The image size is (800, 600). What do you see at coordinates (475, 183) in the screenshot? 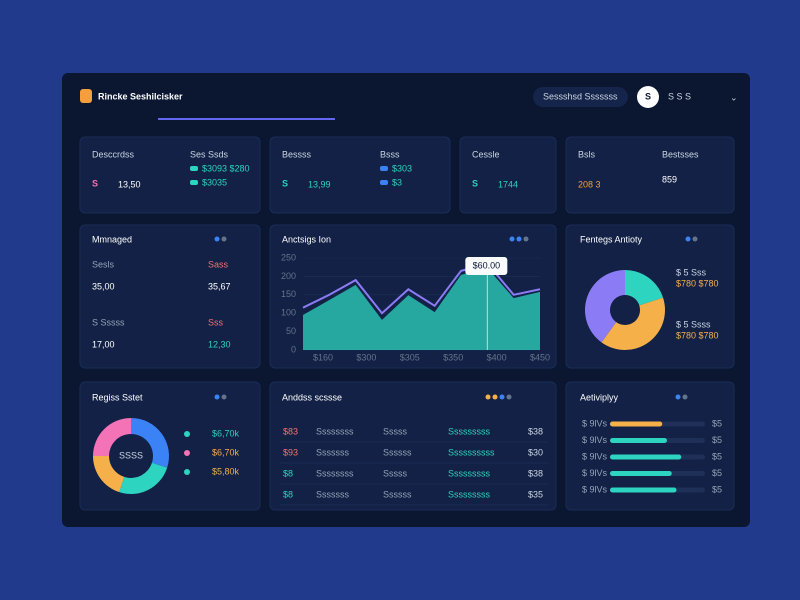
I see `stat-symbol: S` at bounding box center [475, 183].